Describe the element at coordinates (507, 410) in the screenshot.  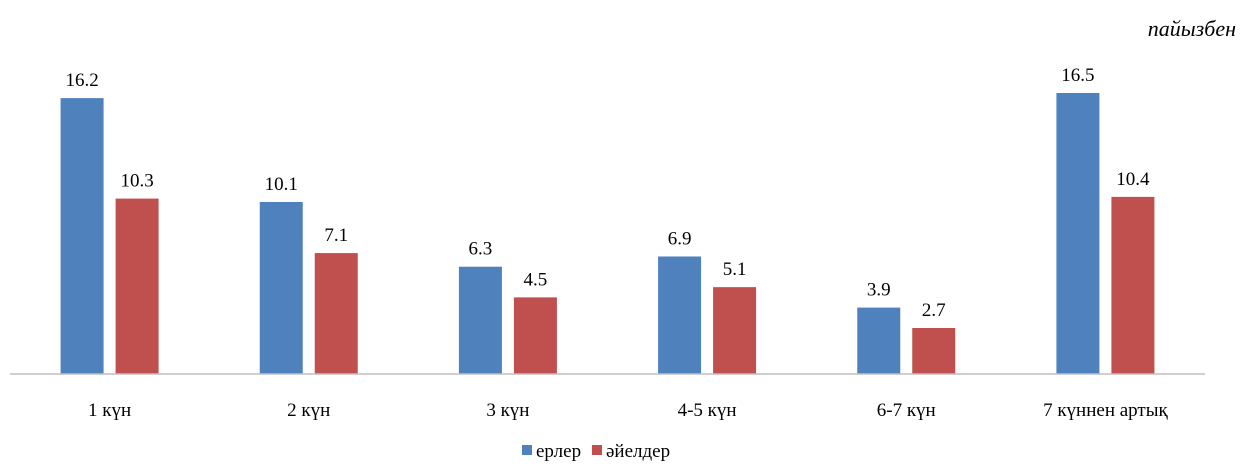
I see `x-tick-label: 3 күн` at that location.